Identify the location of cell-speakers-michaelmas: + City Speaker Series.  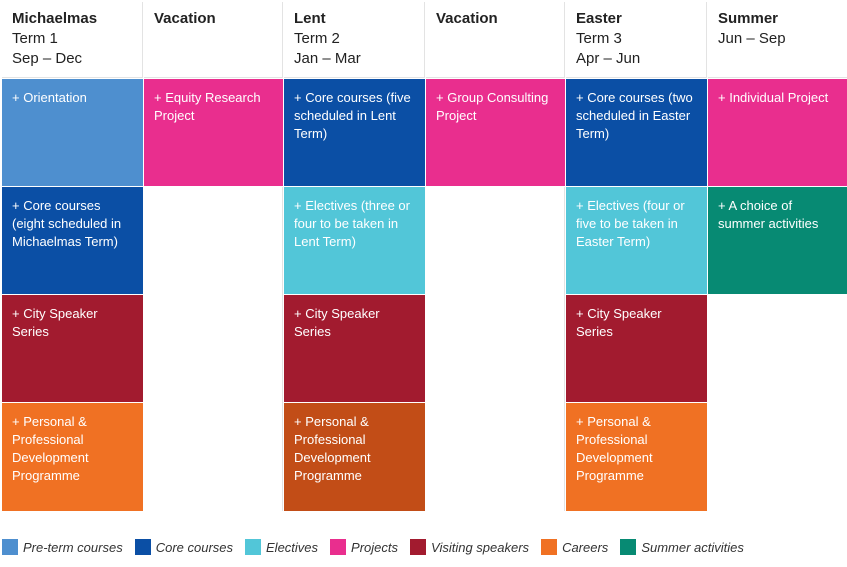
(72, 348).